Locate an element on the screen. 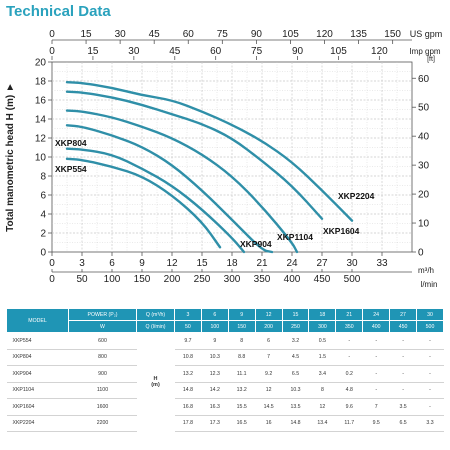  x-usgpm-tick-label: 105 is located at coordinates (290, 34).